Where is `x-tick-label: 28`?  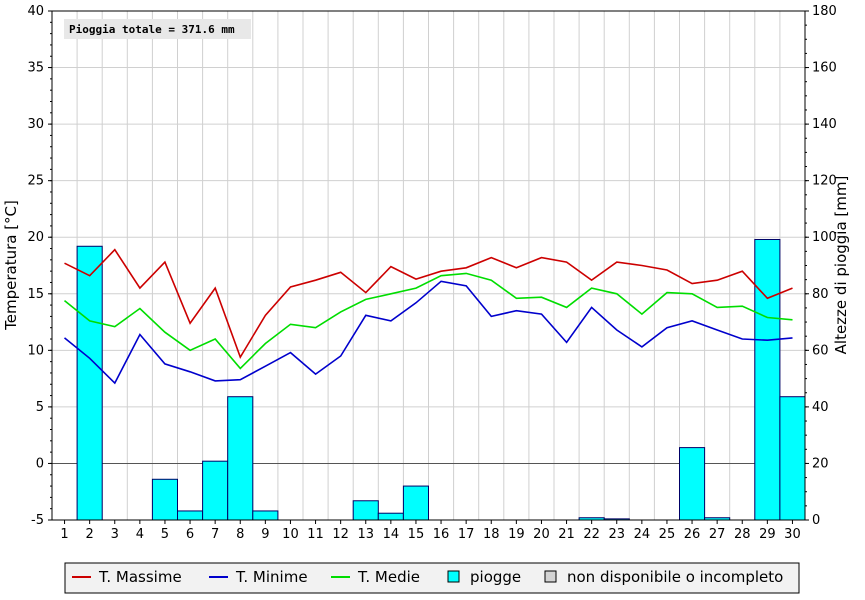
x-tick-label: 28 is located at coordinates (742, 534).